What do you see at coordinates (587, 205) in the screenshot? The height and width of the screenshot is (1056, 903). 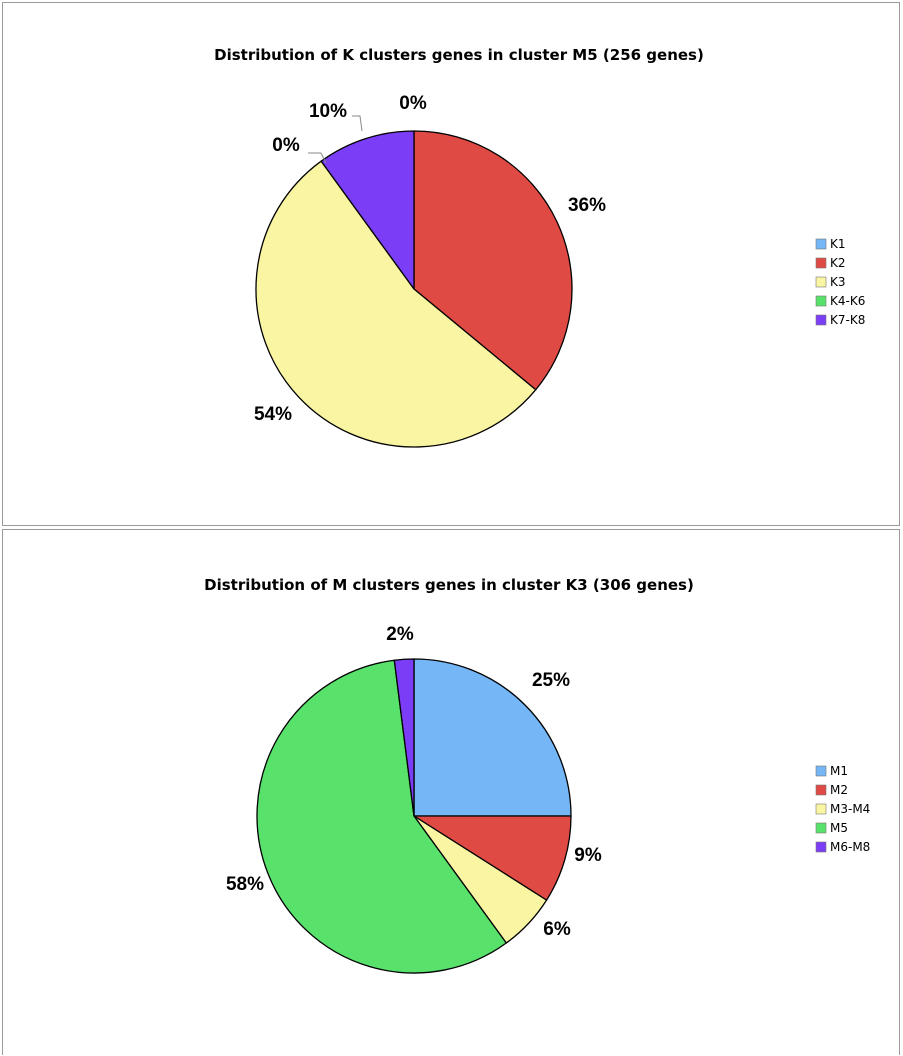 I see `slice-label-k2: 36%` at bounding box center [587, 205].